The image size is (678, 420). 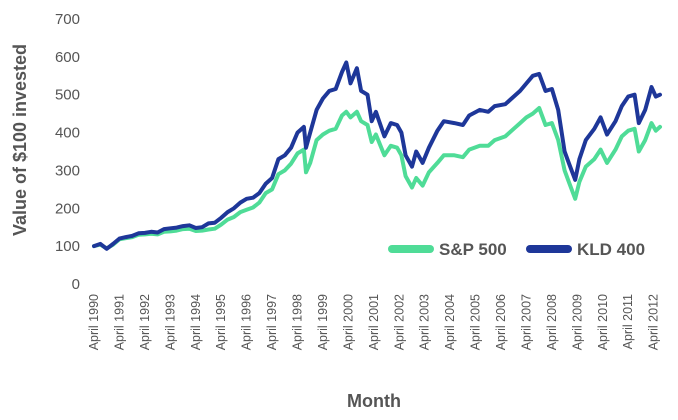 I want to click on x-tick-label: April 2001, so click(x=374, y=322).